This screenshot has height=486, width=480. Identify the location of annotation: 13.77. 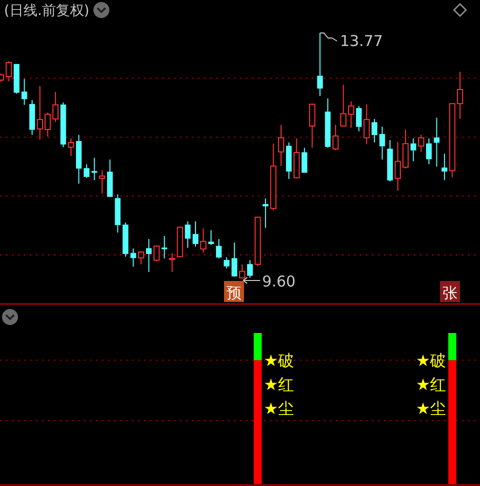
(361, 41).